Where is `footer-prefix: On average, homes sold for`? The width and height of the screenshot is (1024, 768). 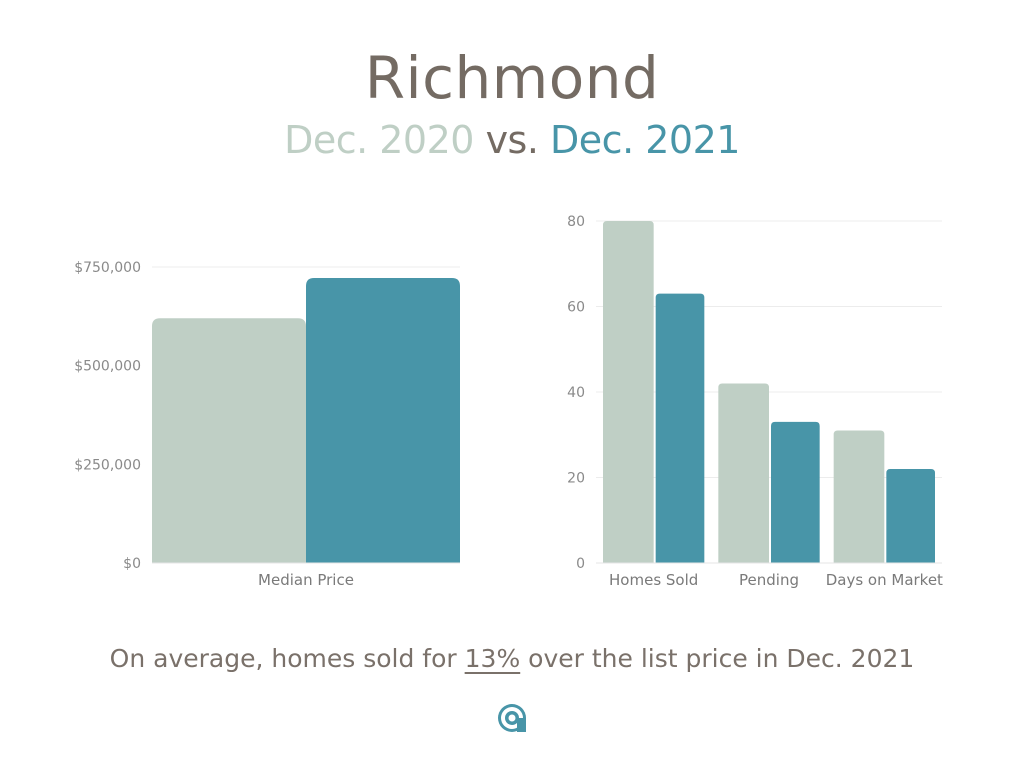 footer-prefix: On average, homes sold for is located at coordinates (287, 658).